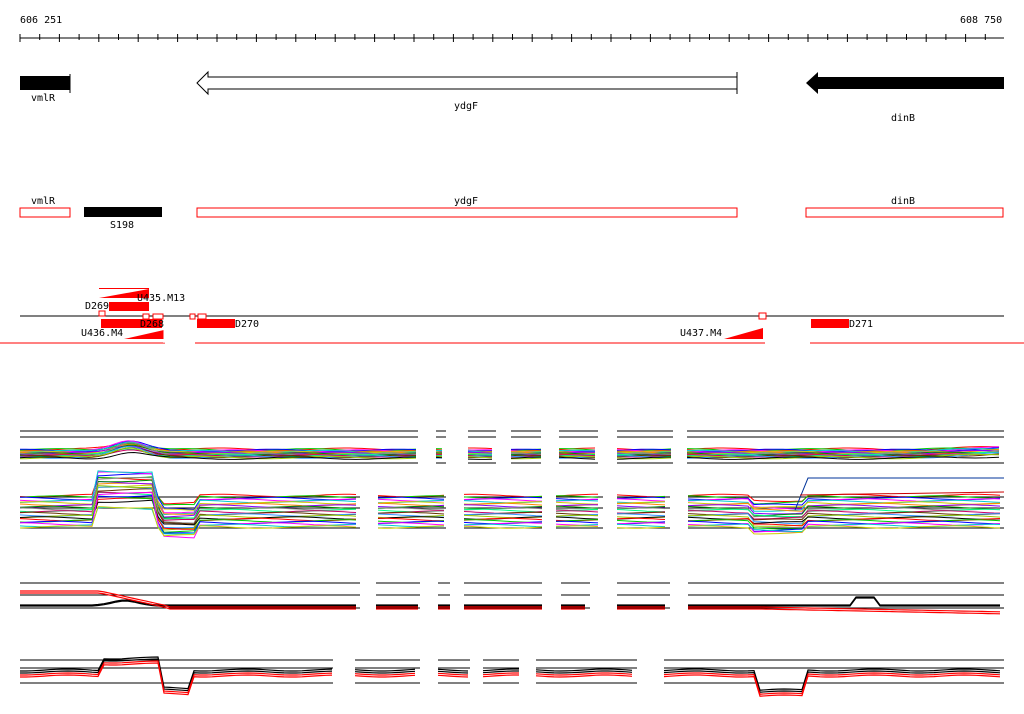 The image size is (1024, 714). What do you see at coordinates (123, 212) in the screenshot?
I see `feature-S198` at bounding box center [123, 212].